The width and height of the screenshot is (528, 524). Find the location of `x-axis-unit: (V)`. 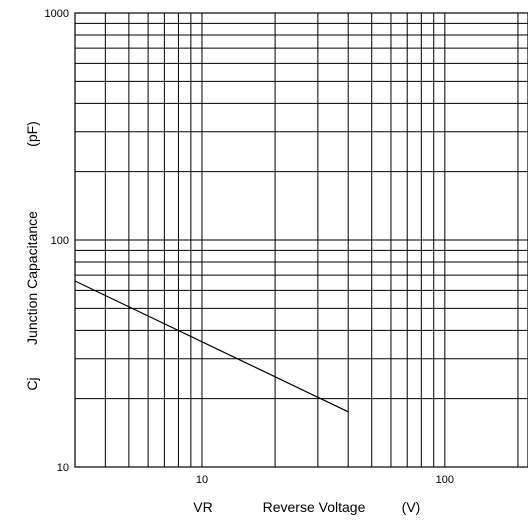

x-axis-unit: (V) is located at coordinates (411, 507).